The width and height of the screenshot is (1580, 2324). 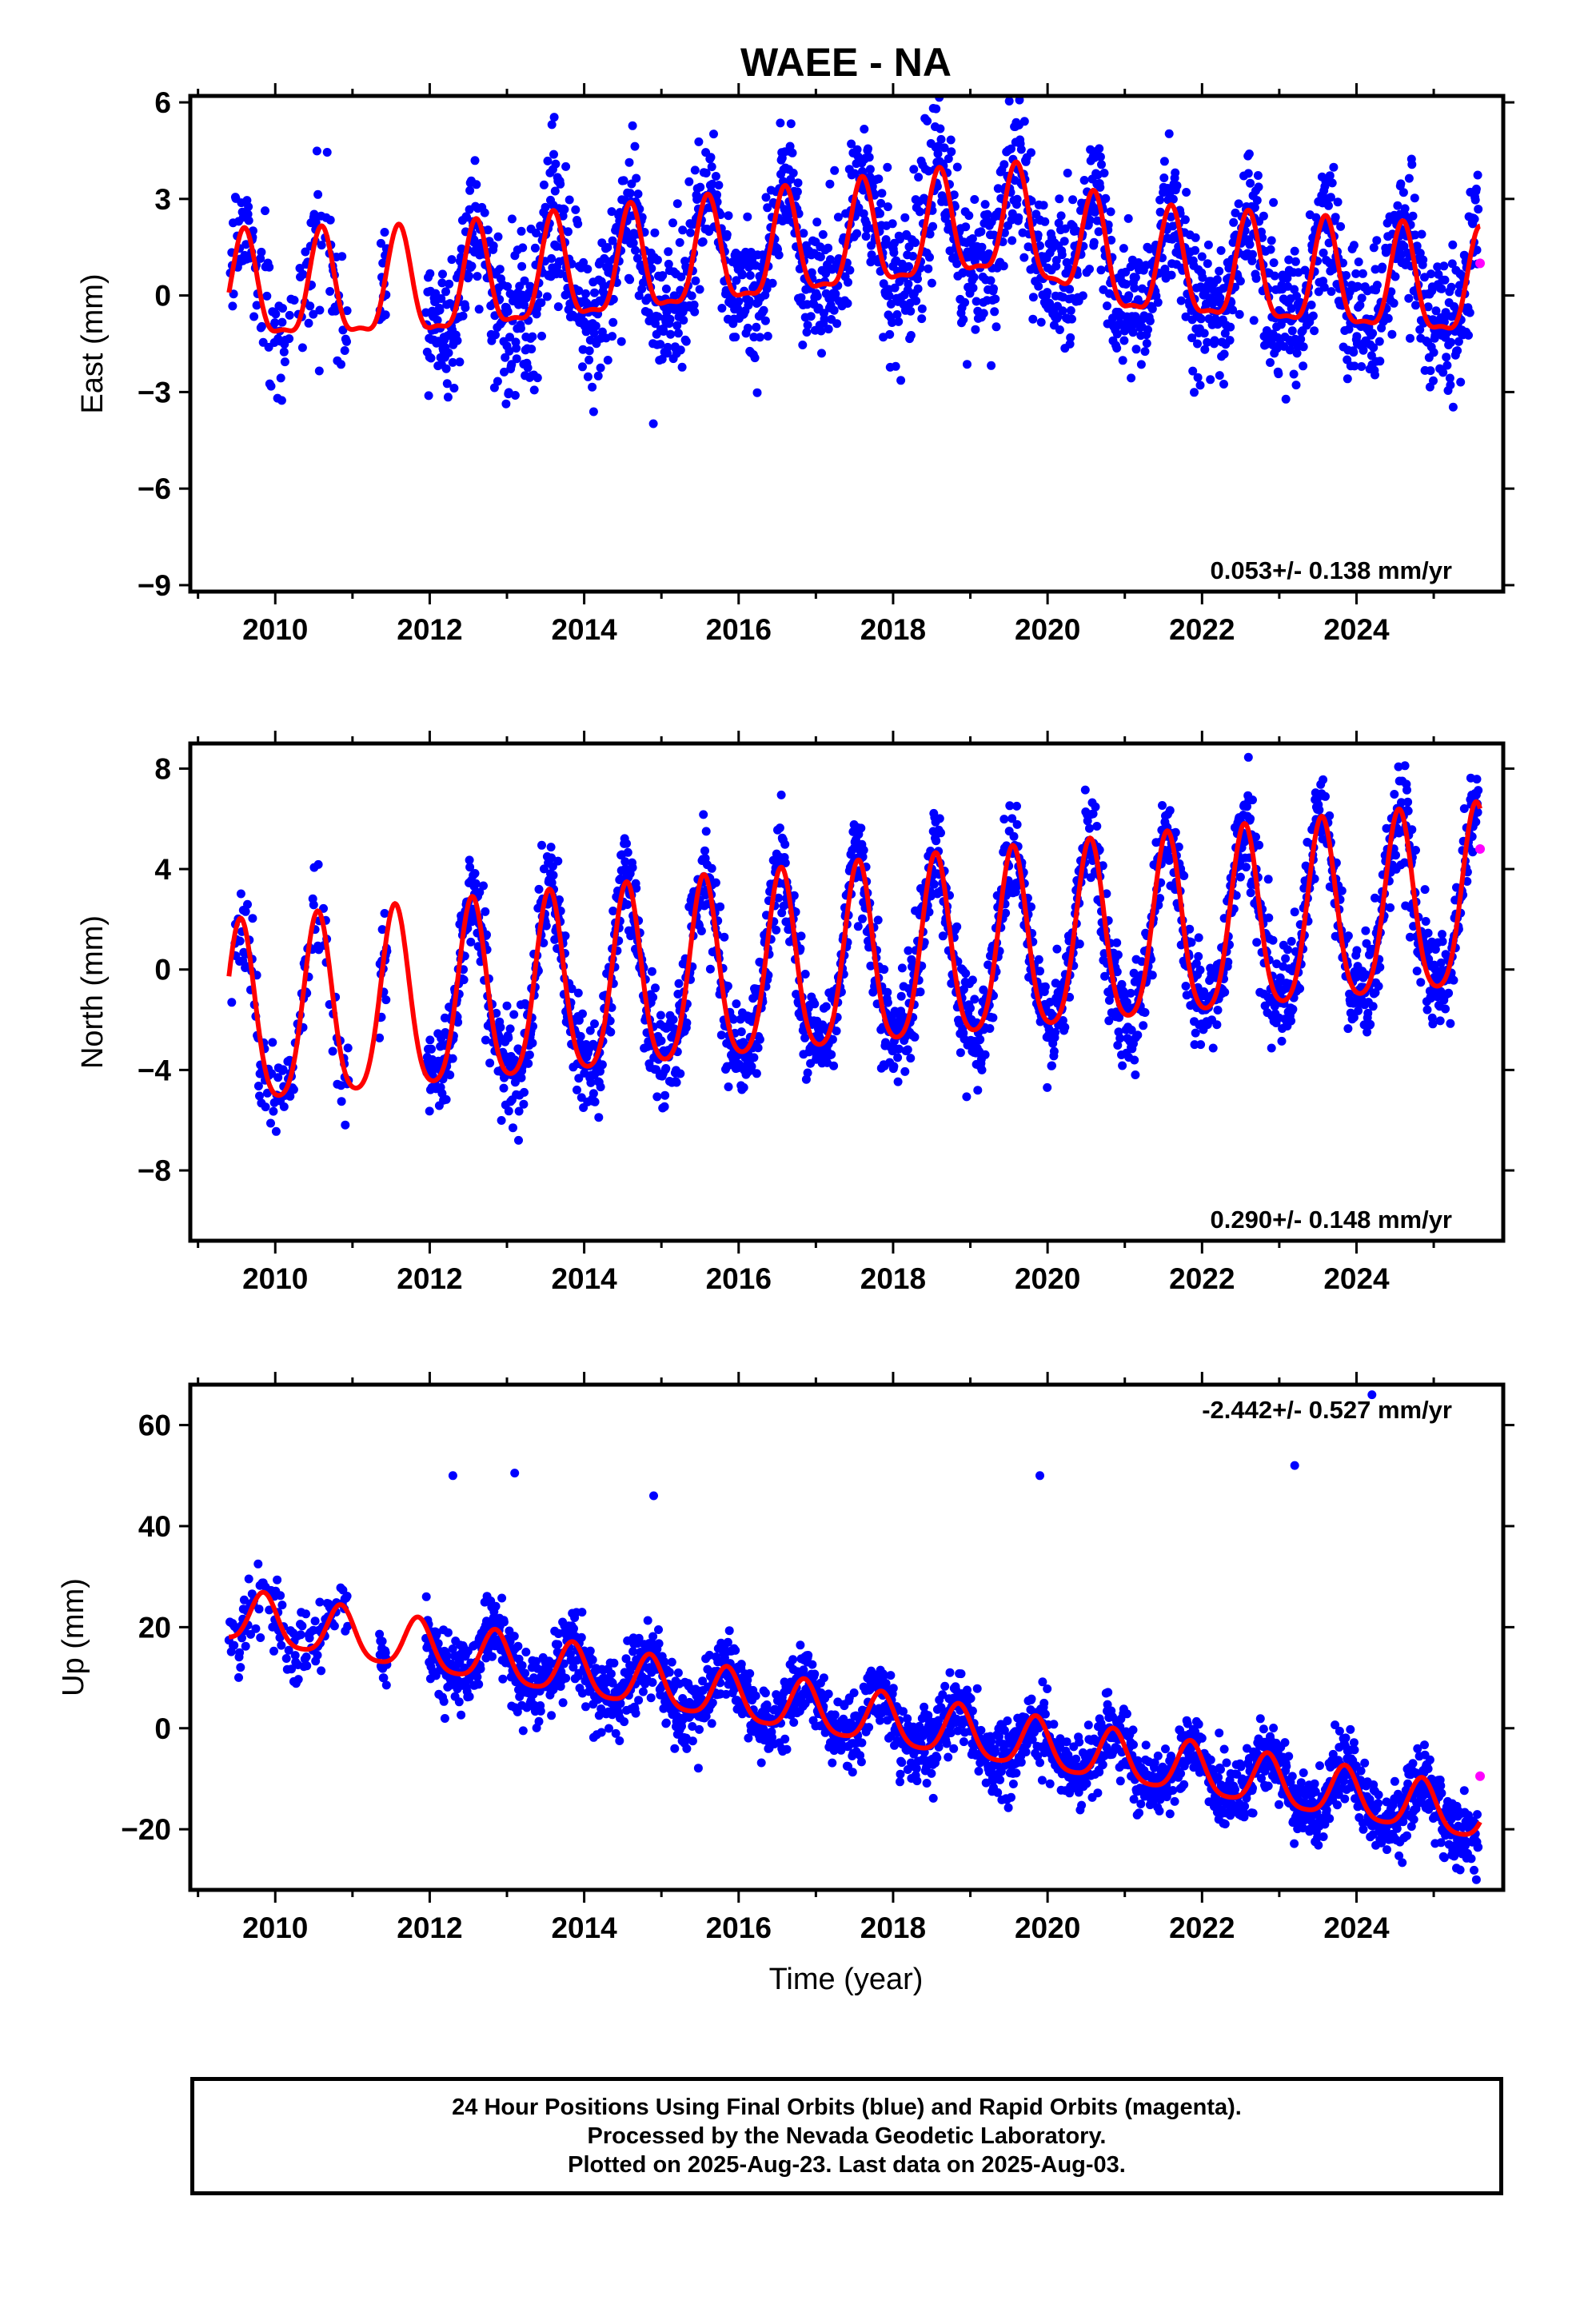 What do you see at coordinates (275, 1279) in the screenshot?
I see `x-tick-label: 2010` at bounding box center [275, 1279].